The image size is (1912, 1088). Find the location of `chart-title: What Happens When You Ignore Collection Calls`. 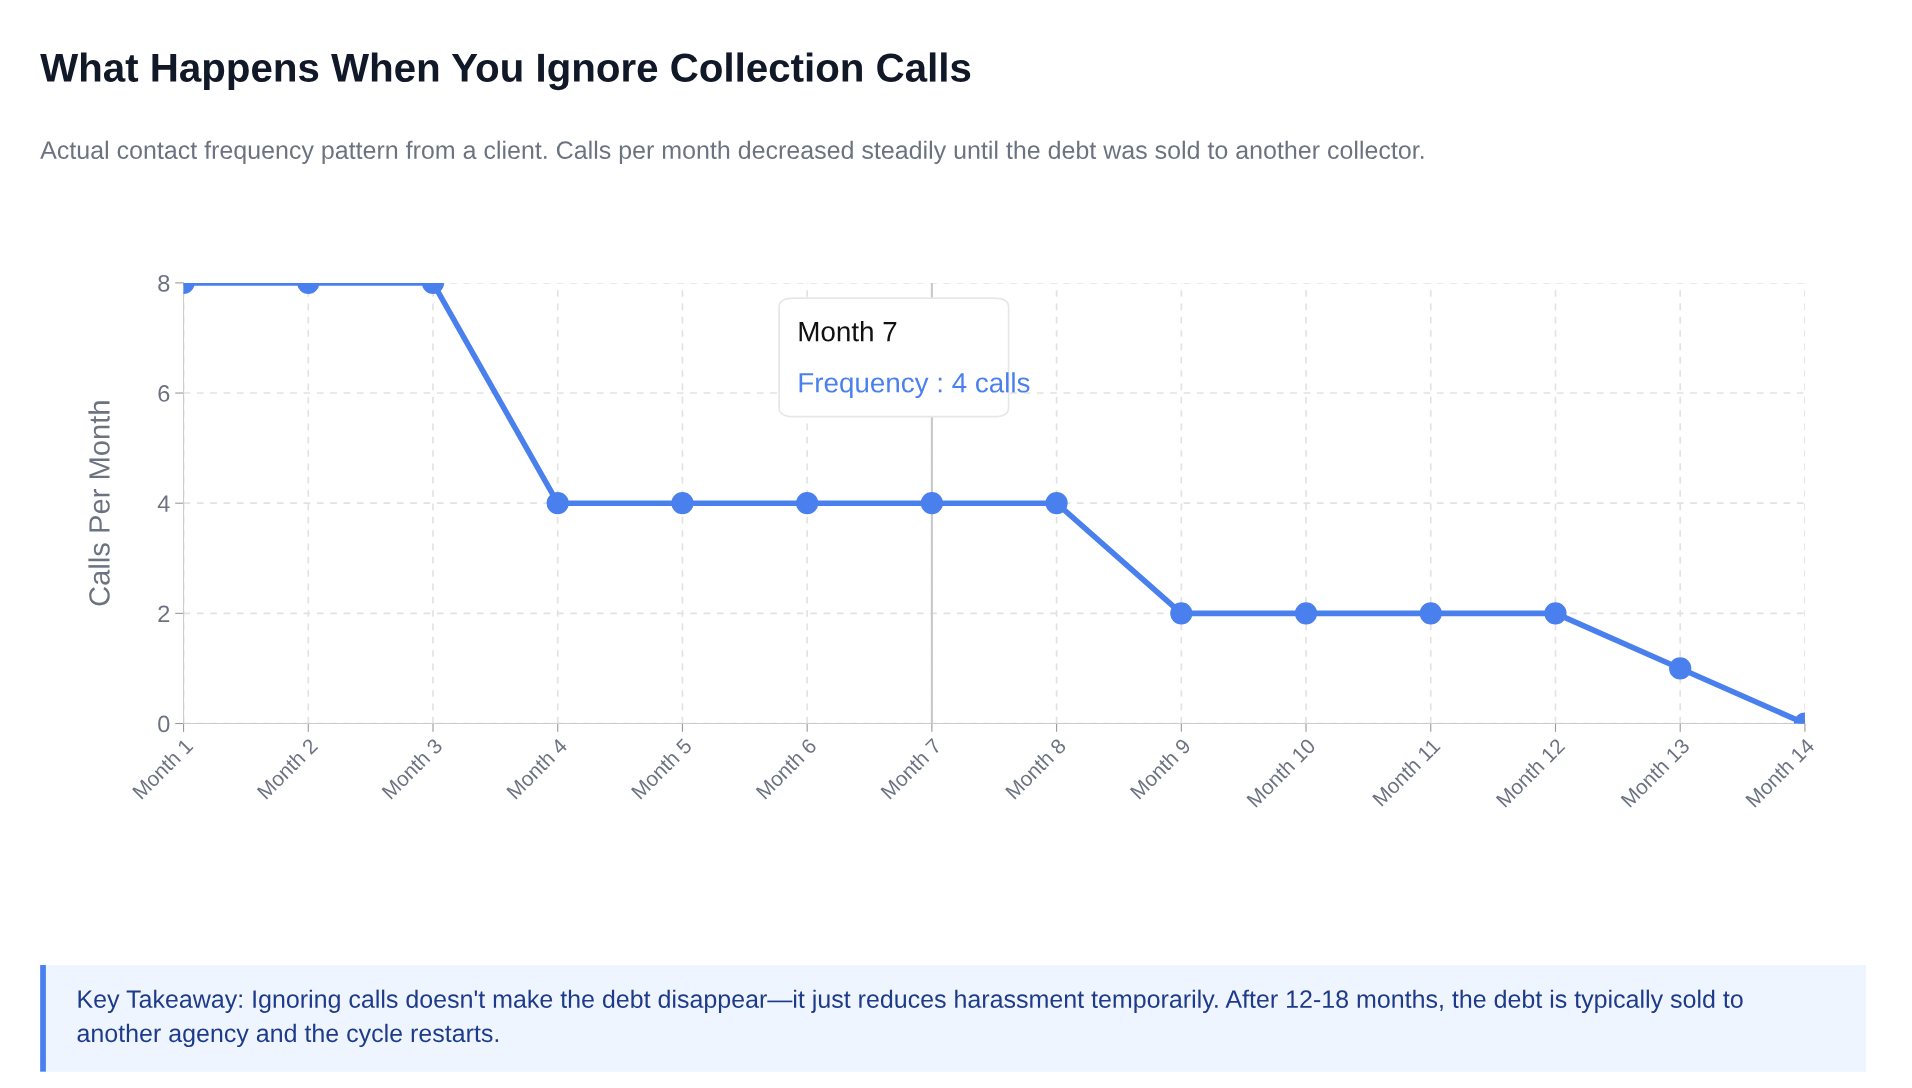

chart-title: What Happens When You Ignore Collection Calls is located at coordinates (505, 71).